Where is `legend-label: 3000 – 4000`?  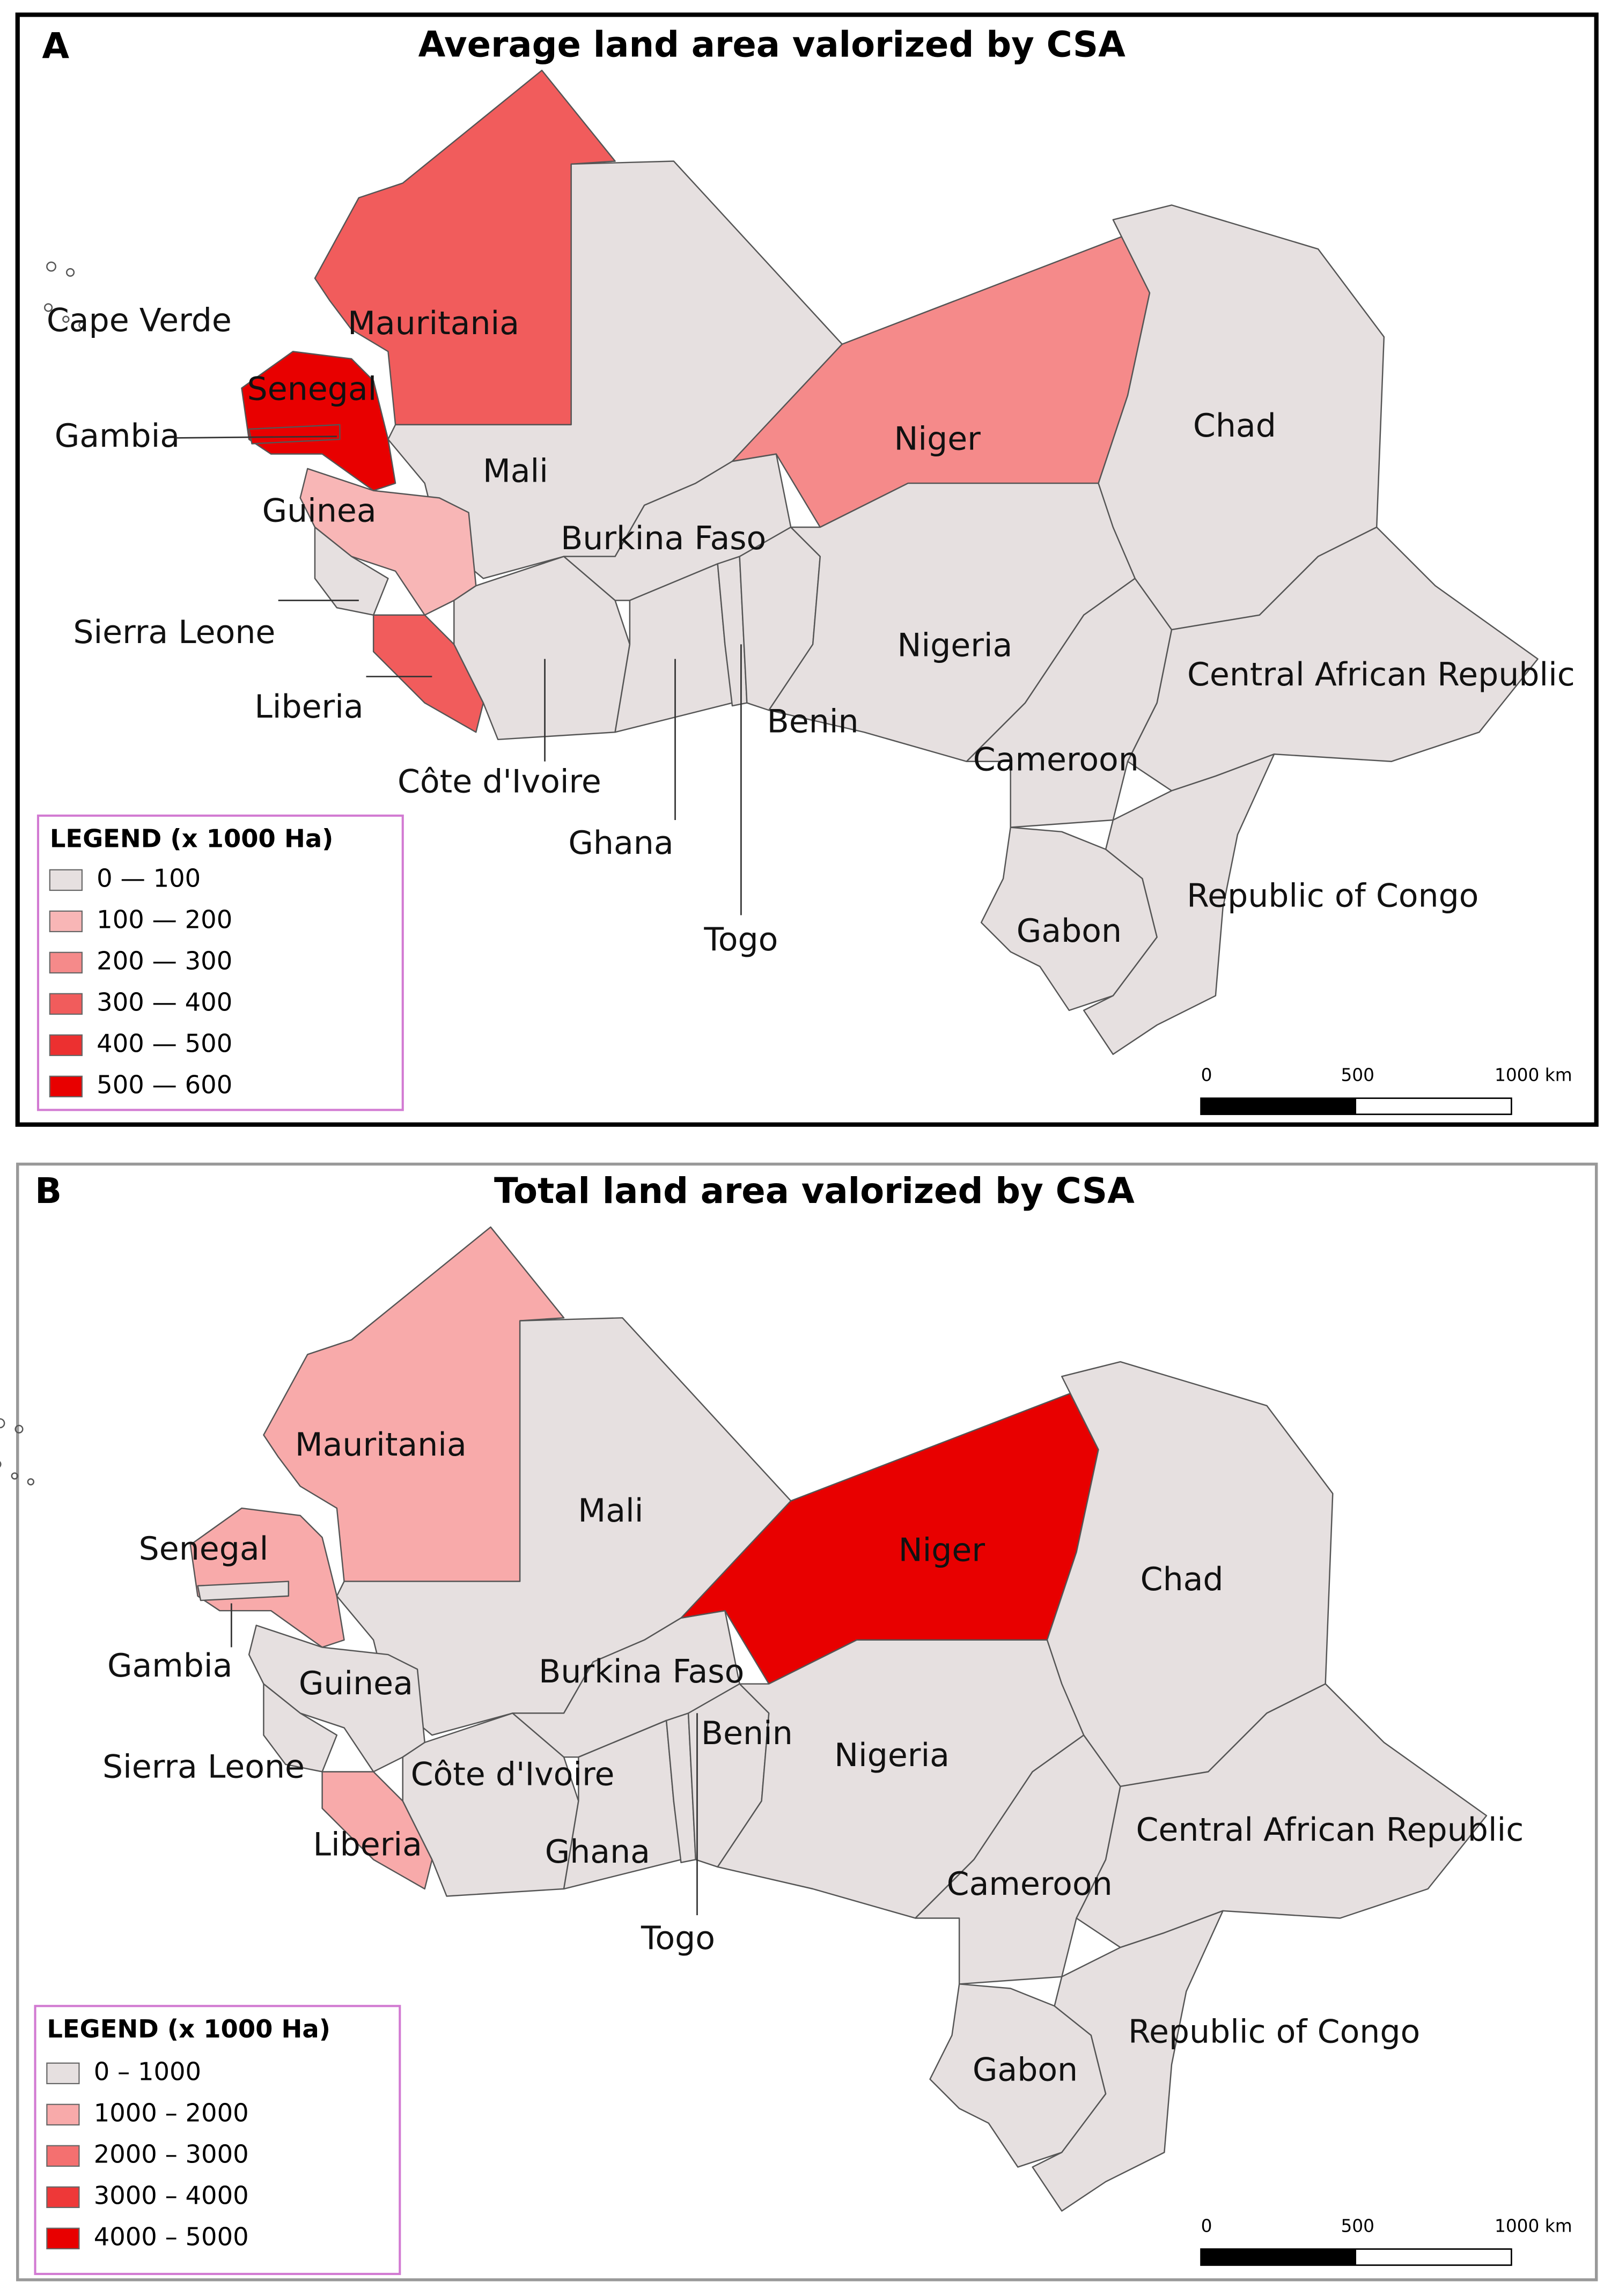
legend-label: 3000 – 4000 is located at coordinates (172, 2195).